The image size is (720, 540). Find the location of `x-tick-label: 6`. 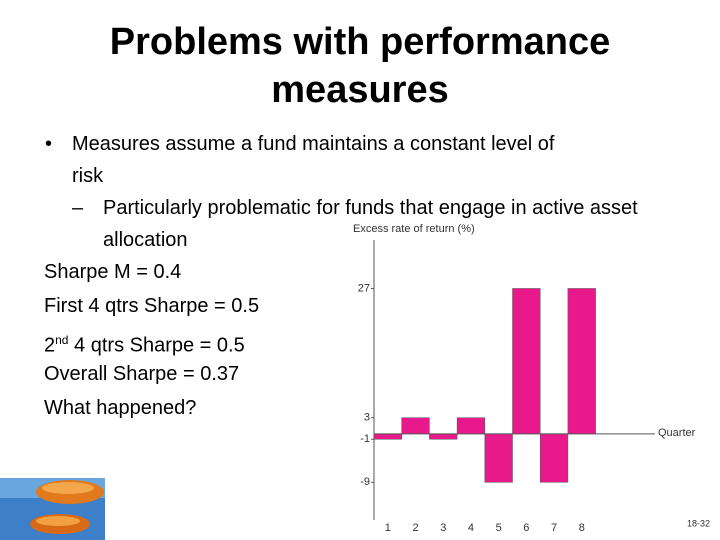

x-tick-label: 6 is located at coordinates (526, 528).